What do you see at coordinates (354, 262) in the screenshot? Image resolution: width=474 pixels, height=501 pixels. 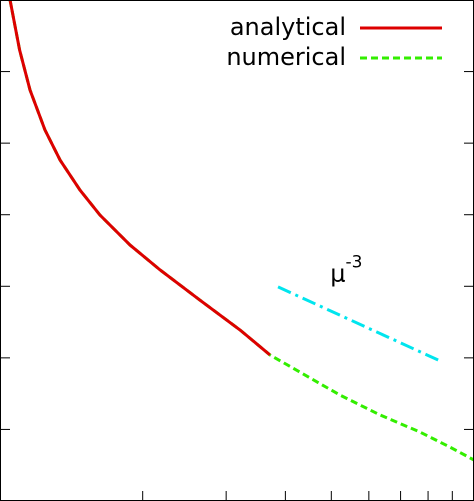 I see `annotation-exponent: -3` at bounding box center [354, 262].